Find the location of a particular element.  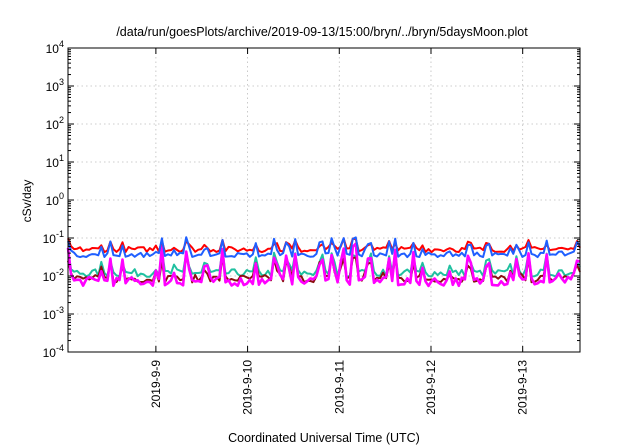

y-tick-label: 10² is located at coordinates (55, 123).